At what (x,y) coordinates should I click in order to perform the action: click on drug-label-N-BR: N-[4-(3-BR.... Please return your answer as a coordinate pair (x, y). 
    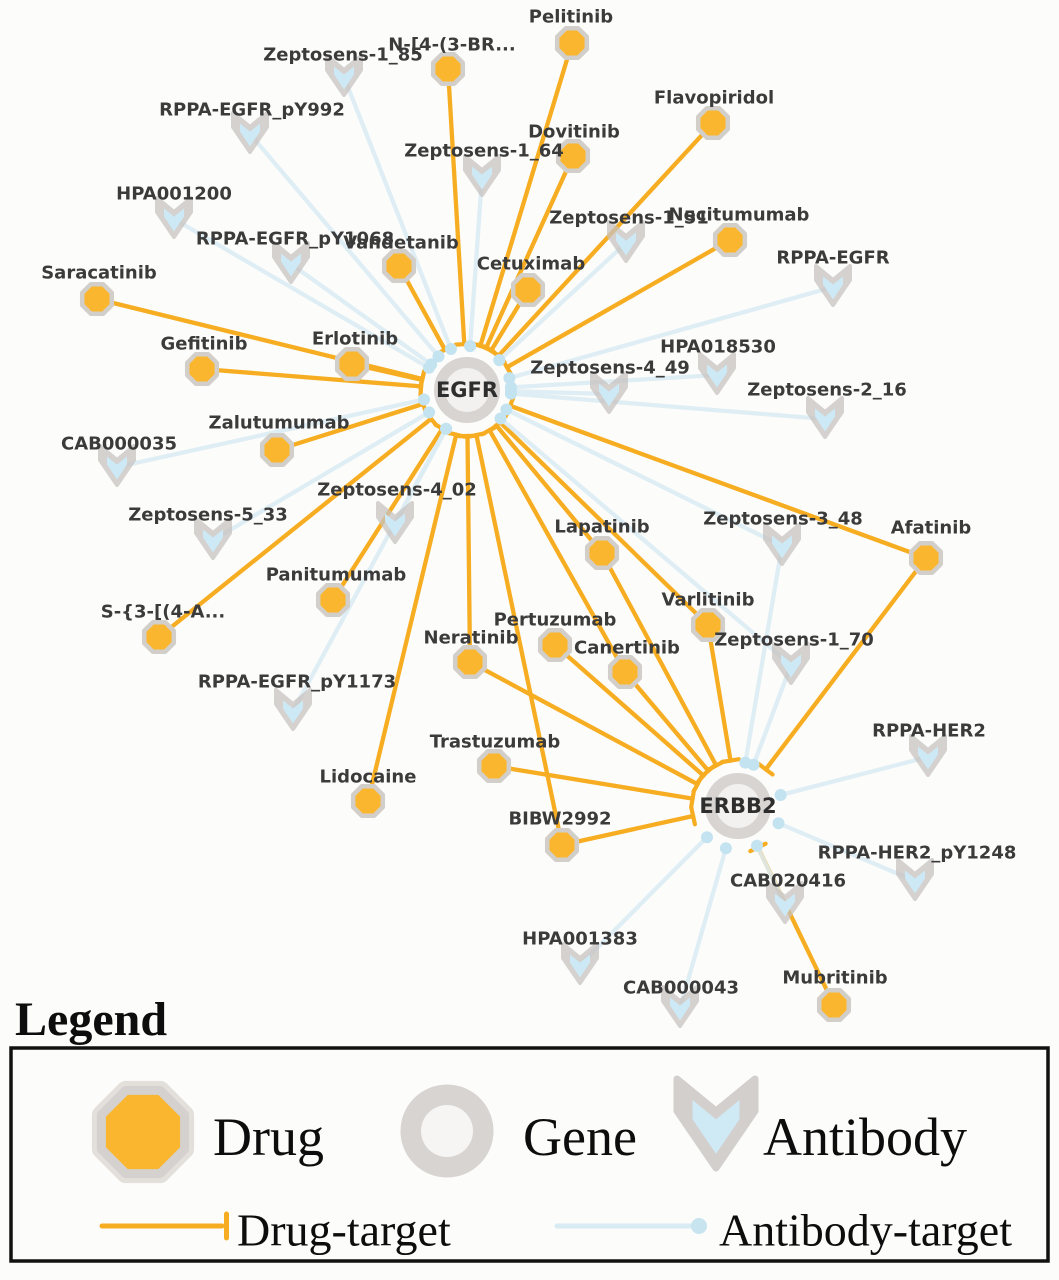
    Looking at the image, I should click on (451, 45).